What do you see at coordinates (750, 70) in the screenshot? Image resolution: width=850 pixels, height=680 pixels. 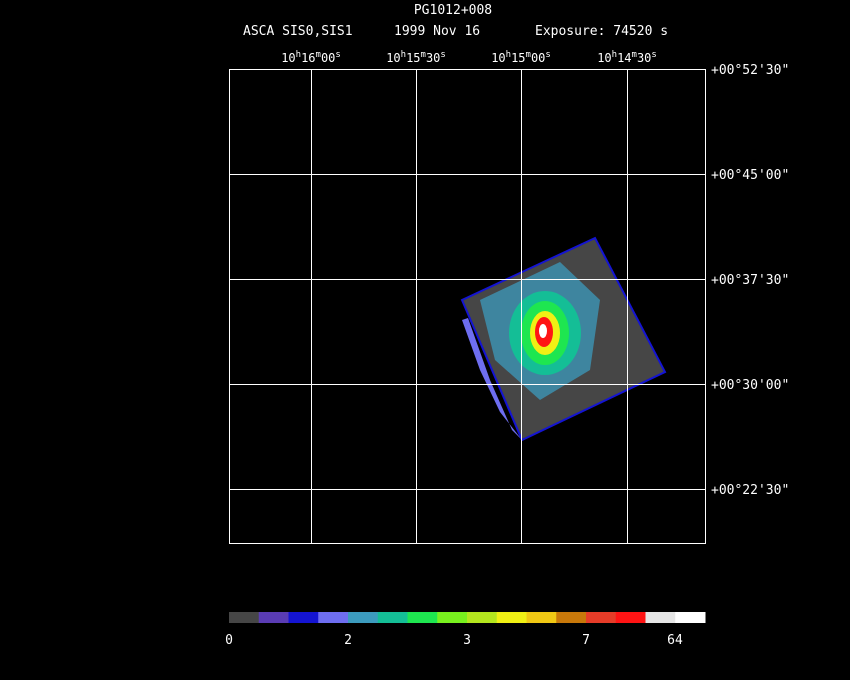 I see `dec-label: +00°52'30"` at bounding box center [750, 70].